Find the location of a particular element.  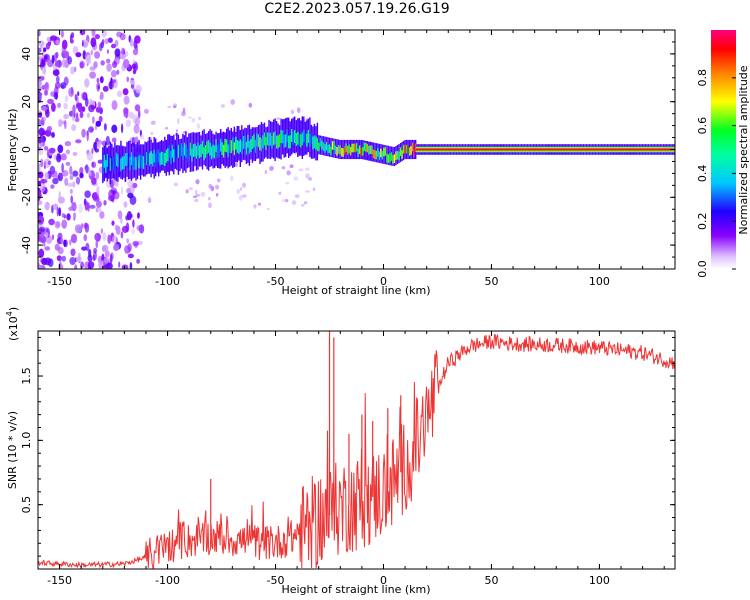

spectrogram-y-axis-label: Frequency (Hz) is located at coordinates (12, 150).